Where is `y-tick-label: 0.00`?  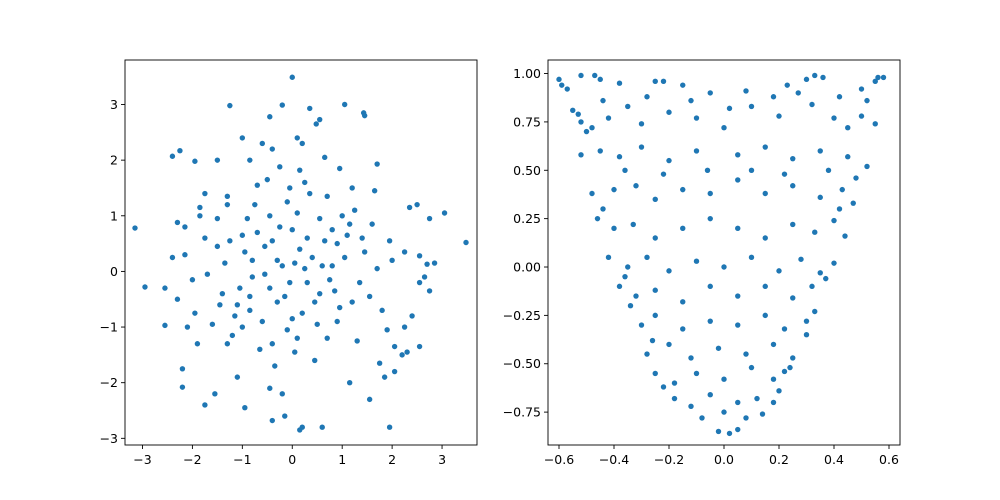 y-tick-label: 0.00 is located at coordinates (527, 267).